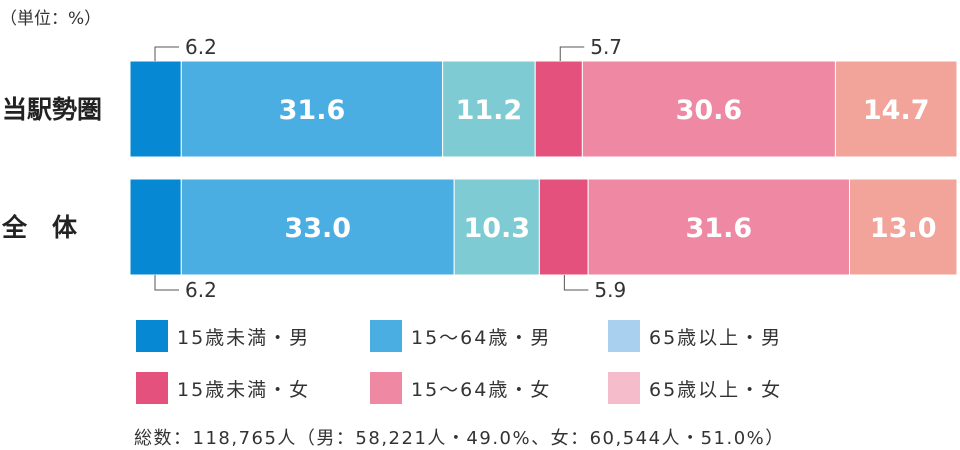 This screenshot has height=450, width=960. I want to click on legend-label: 65歳以上・女, so click(716, 389).